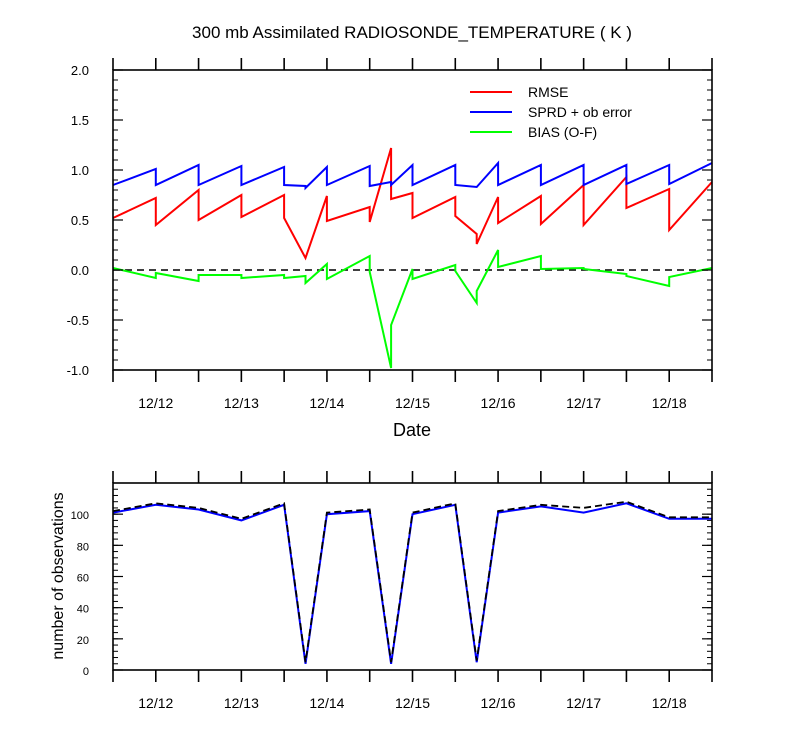  What do you see at coordinates (241, 403) in the screenshot?
I see `top-x-tick-label: 12/13` at bounding box center [241, 403].